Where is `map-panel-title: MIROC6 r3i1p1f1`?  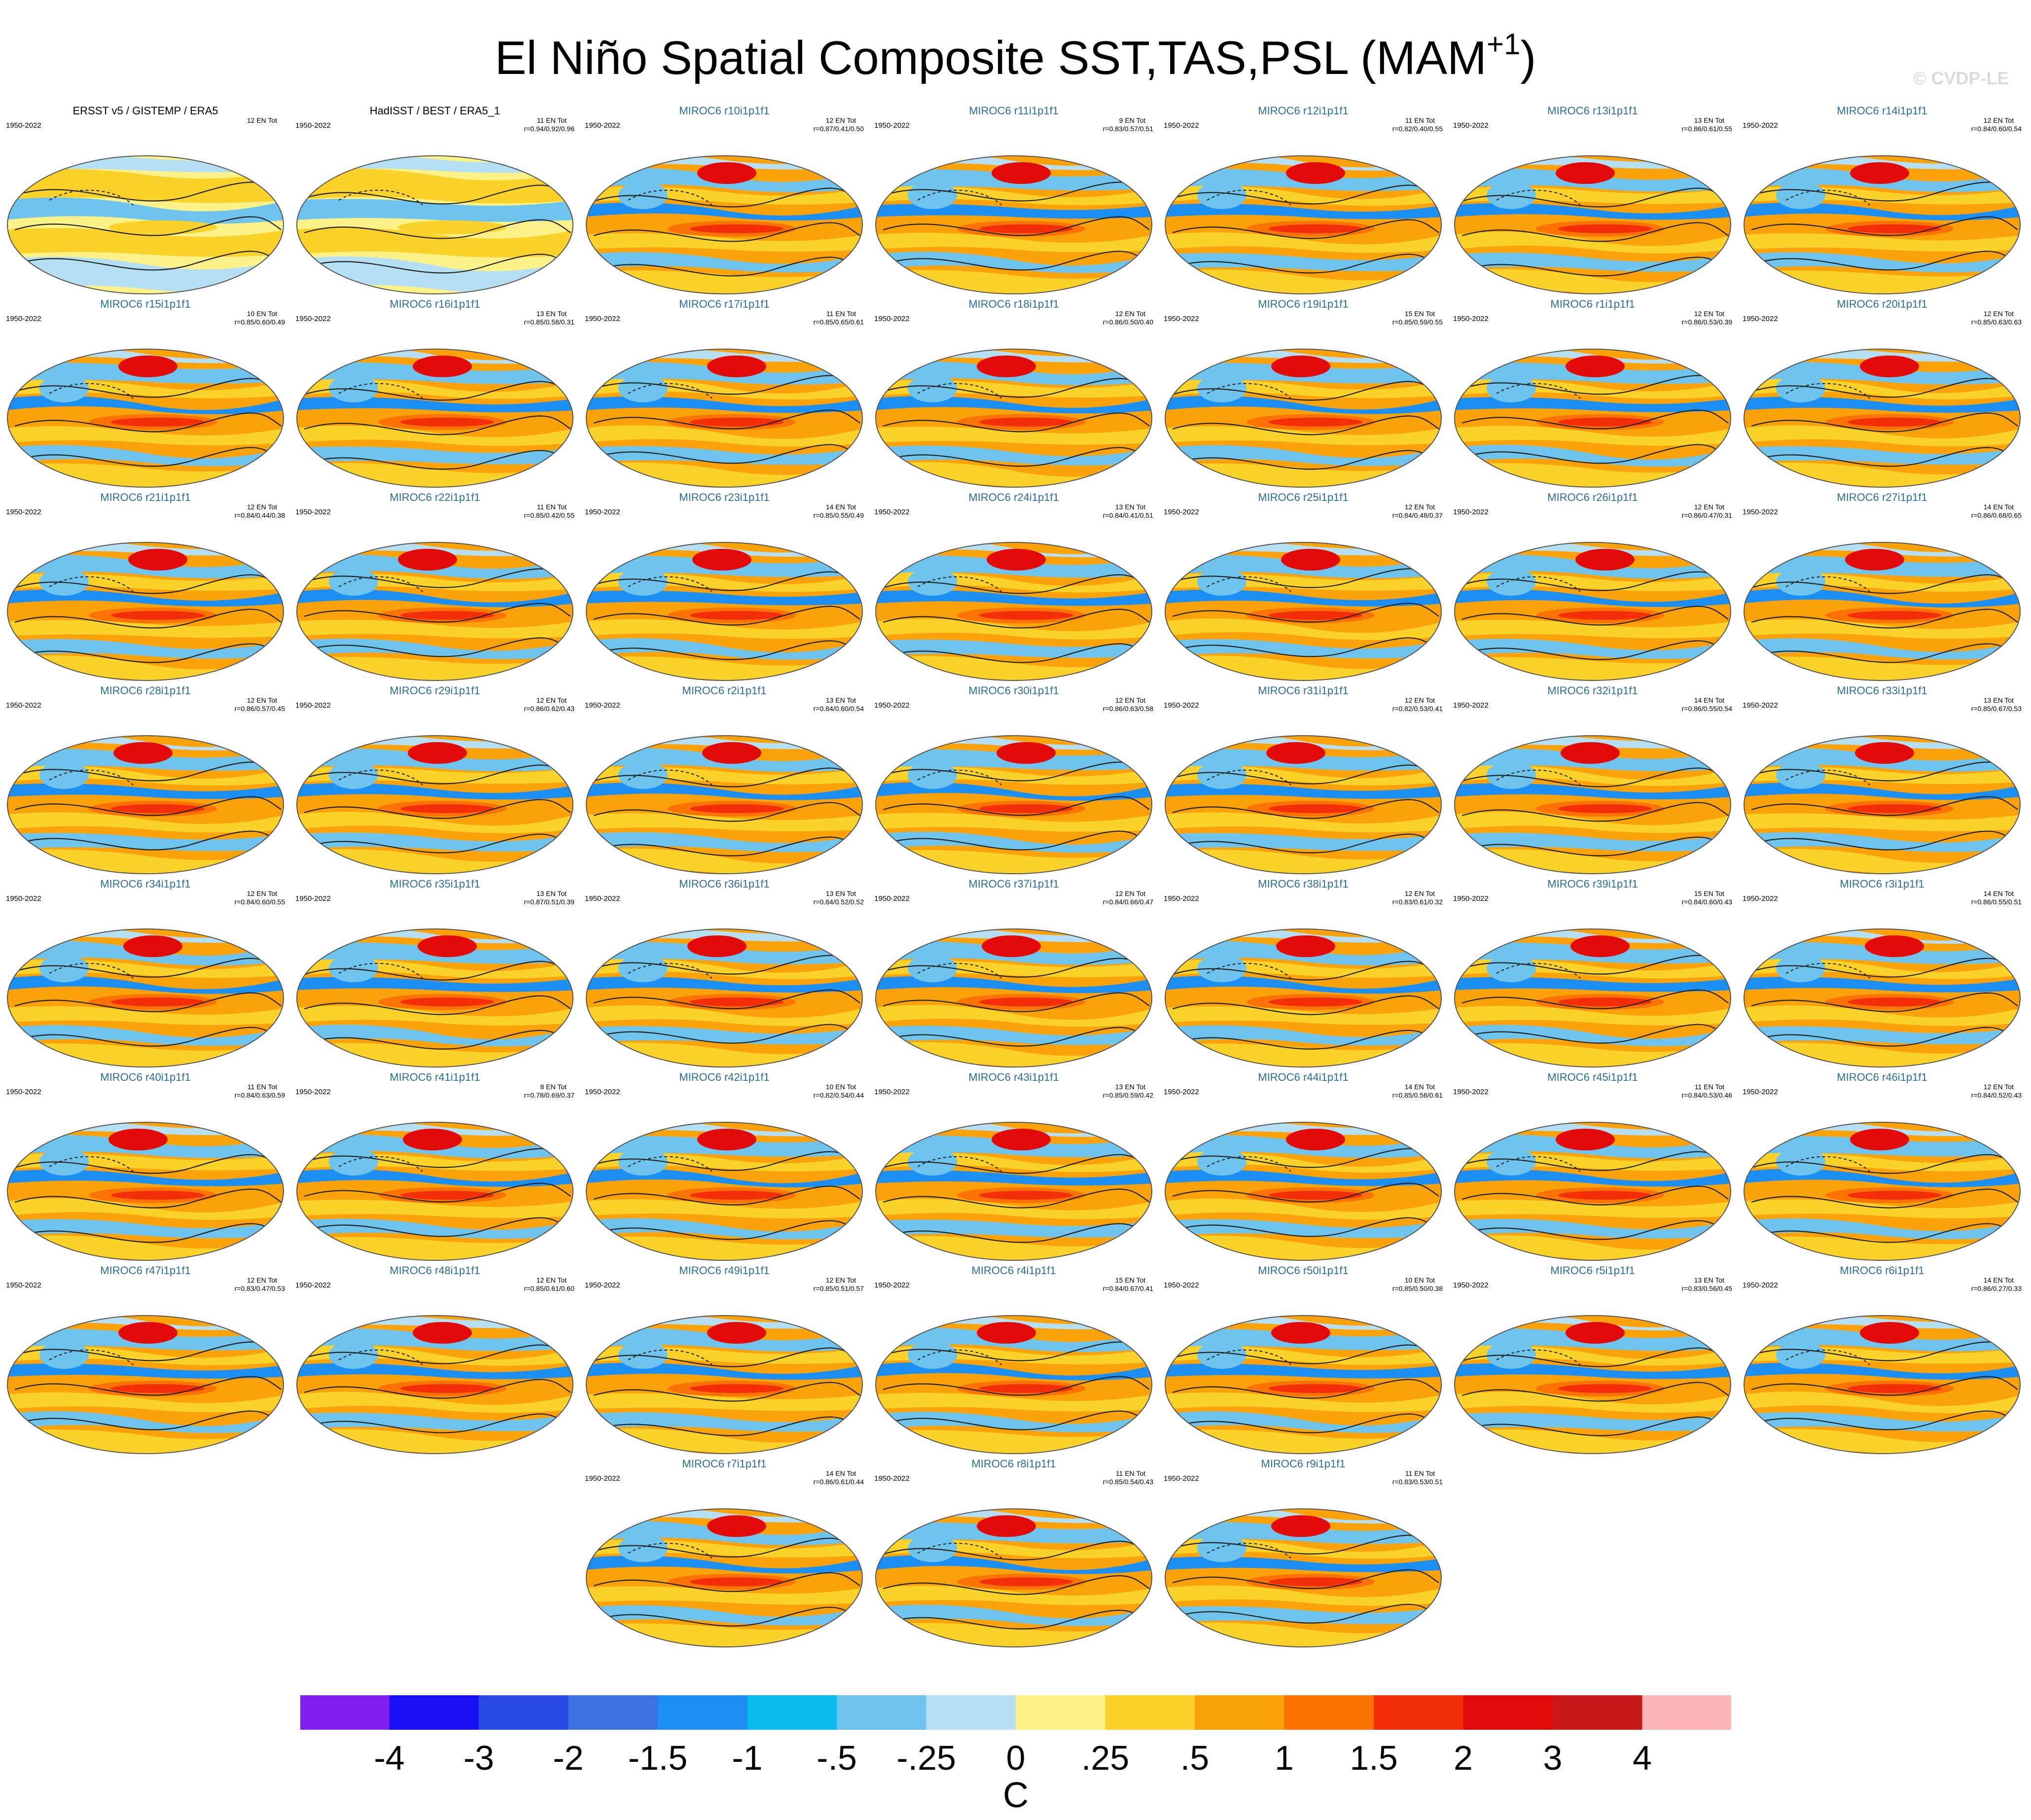
map-panel-title: MIROC6 r3i1p1f1 is located at coordinates (1882, 884).